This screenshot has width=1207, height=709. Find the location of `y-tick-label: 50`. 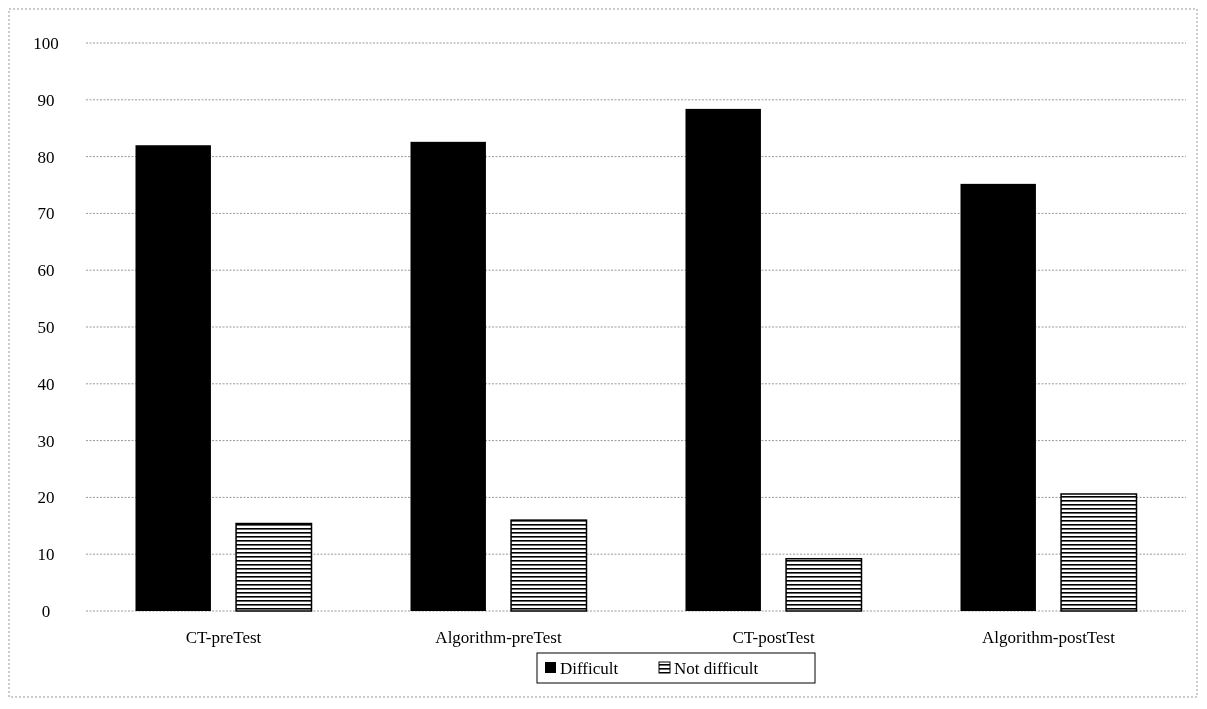

y-tick-label: 50 is located at coordinates (46, 327).